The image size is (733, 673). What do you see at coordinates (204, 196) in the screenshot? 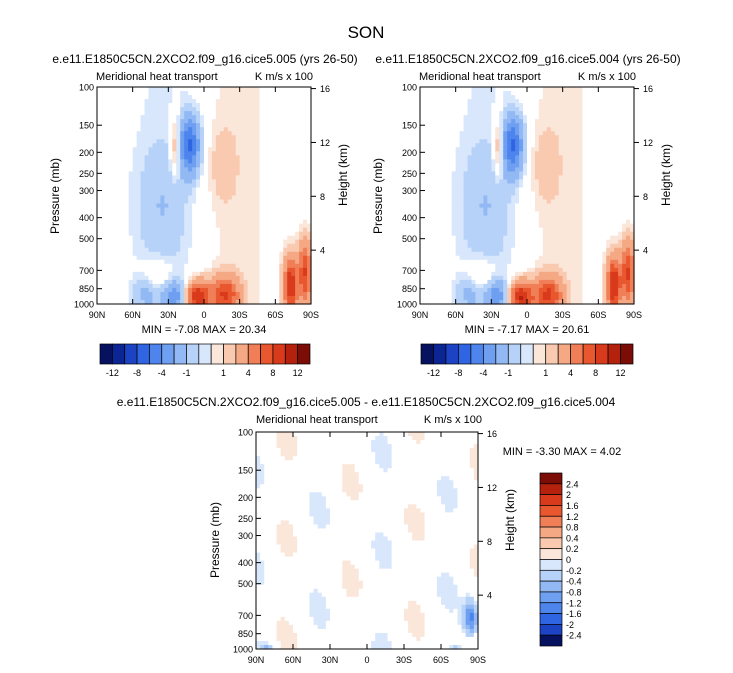
I see `panel-1-contour-field` at bounding box center [204, 196].